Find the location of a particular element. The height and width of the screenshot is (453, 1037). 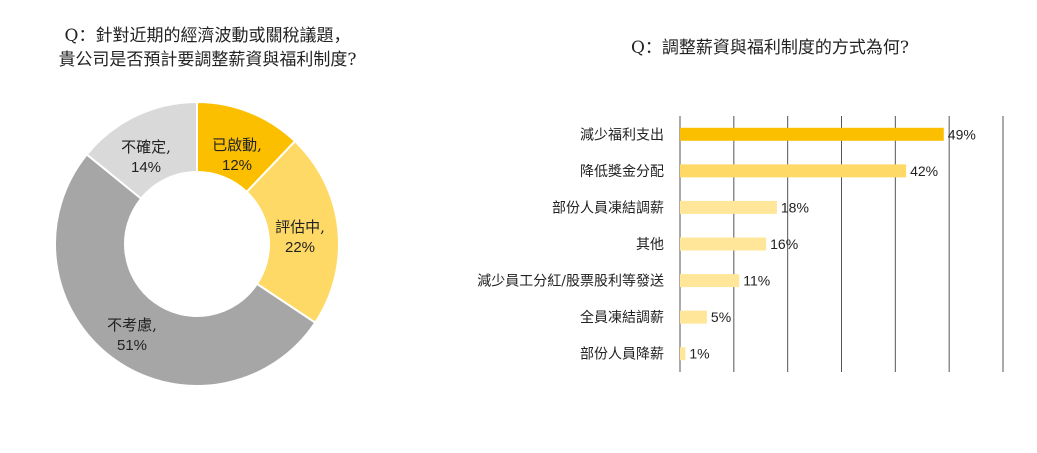

bar-category-label: 全員凍結調薪 is located at coordinates (622, 317).